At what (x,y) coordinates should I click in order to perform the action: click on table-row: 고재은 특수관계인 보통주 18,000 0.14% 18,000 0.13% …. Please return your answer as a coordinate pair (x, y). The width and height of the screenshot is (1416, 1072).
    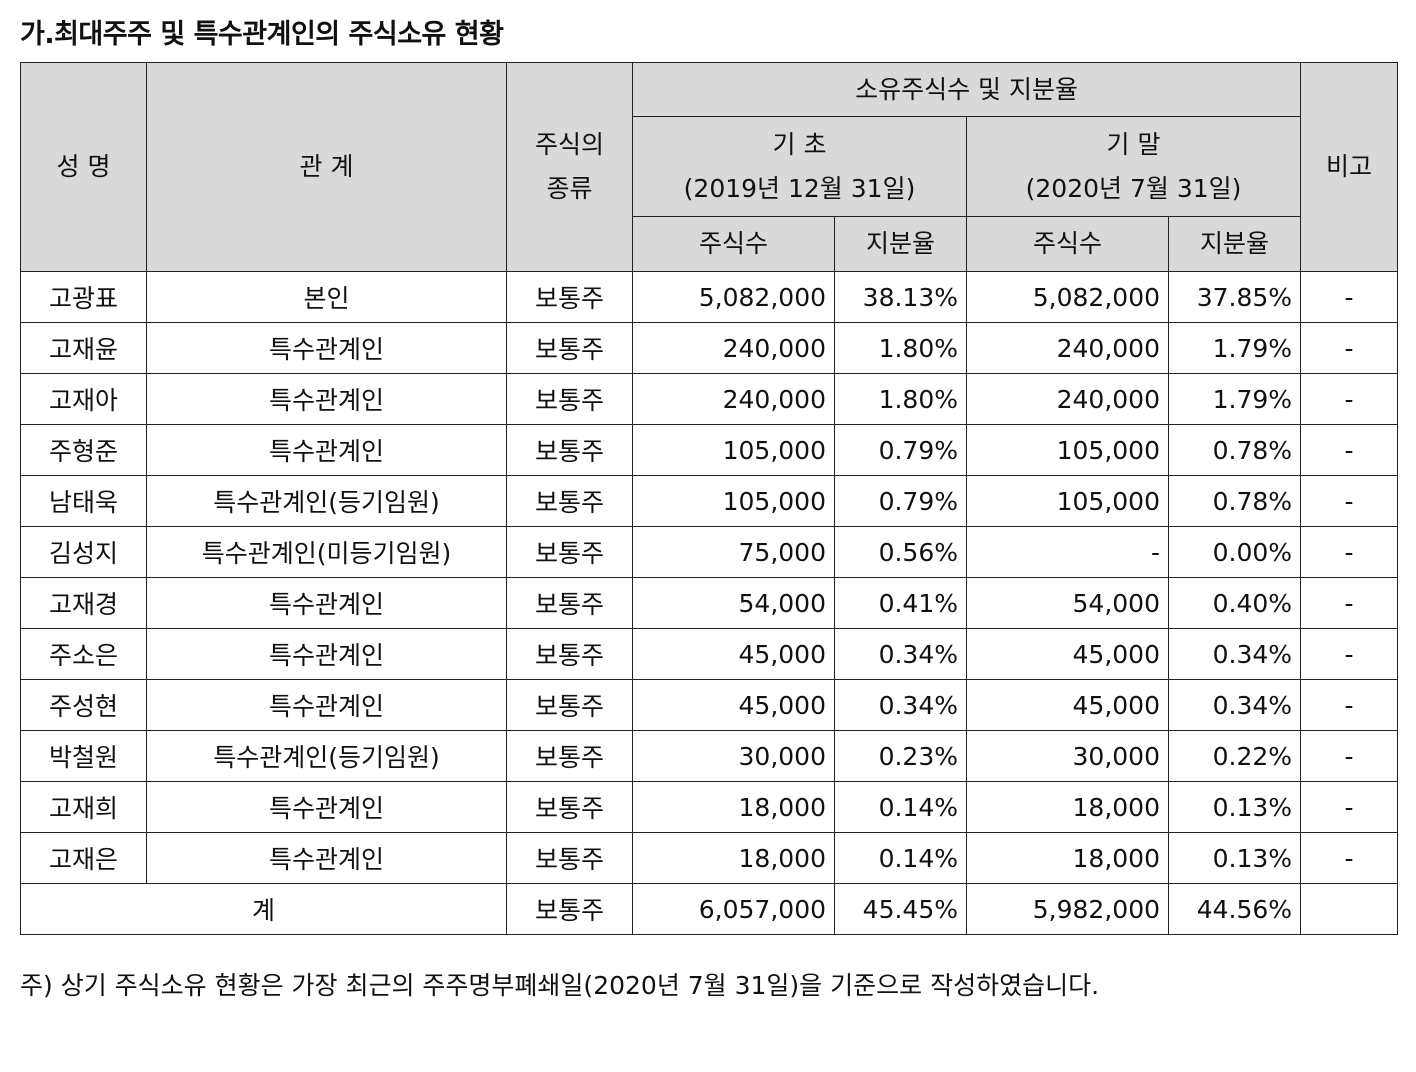
    Looking at the image, I should click on (709, 858).